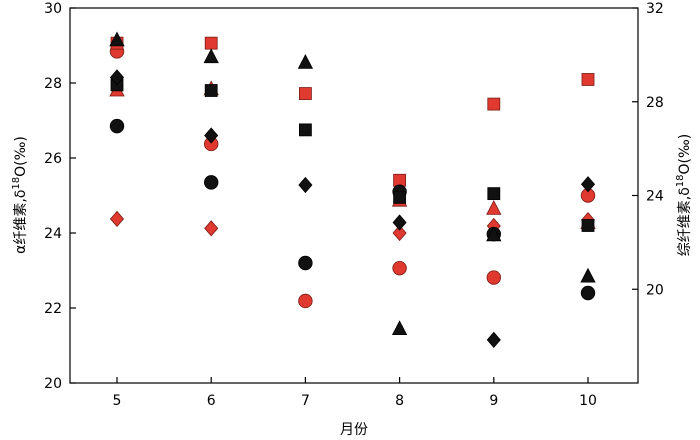 The height and width of the screenshot is (440, 700). I want to click on left-y-tick-label: 30, so click(53, 9).